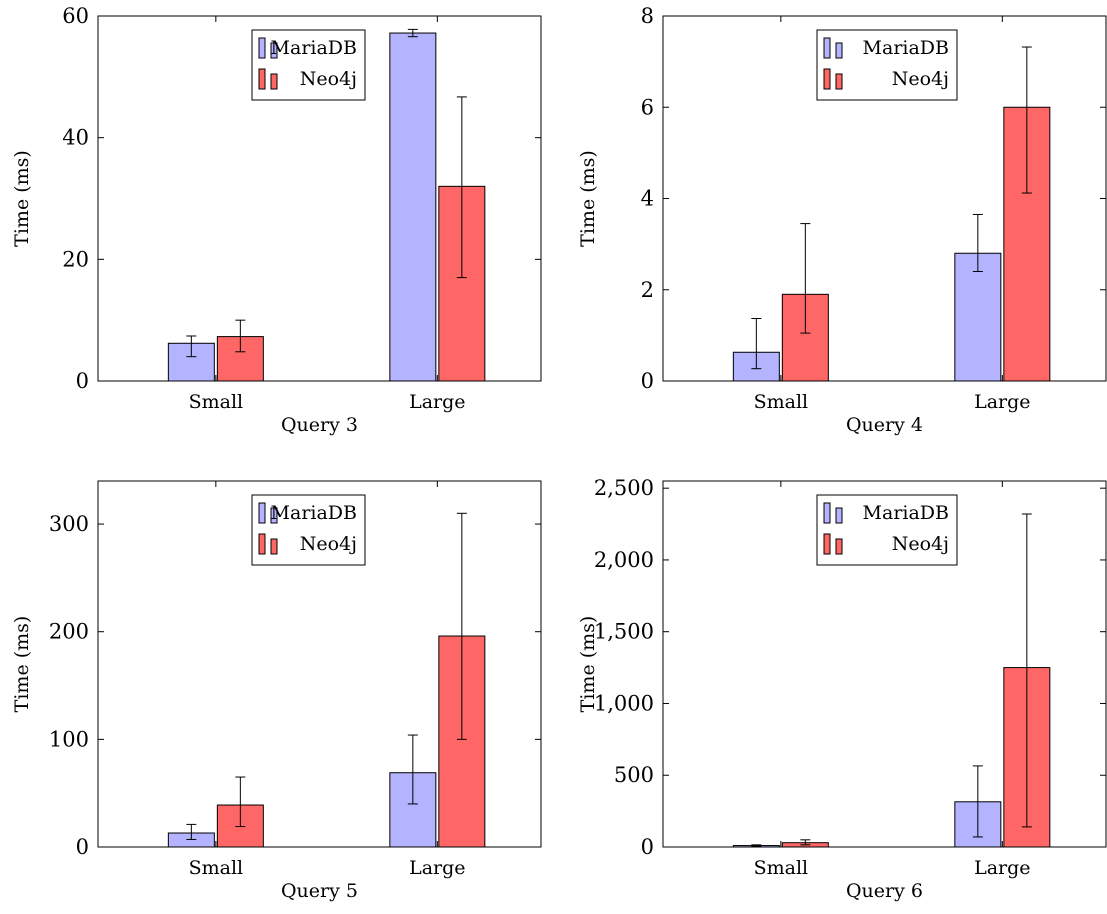  What do you see at coordinates (69, 739) in the screenshot?
I see `y-tick-label: 100` at bounding box center [69, 739].